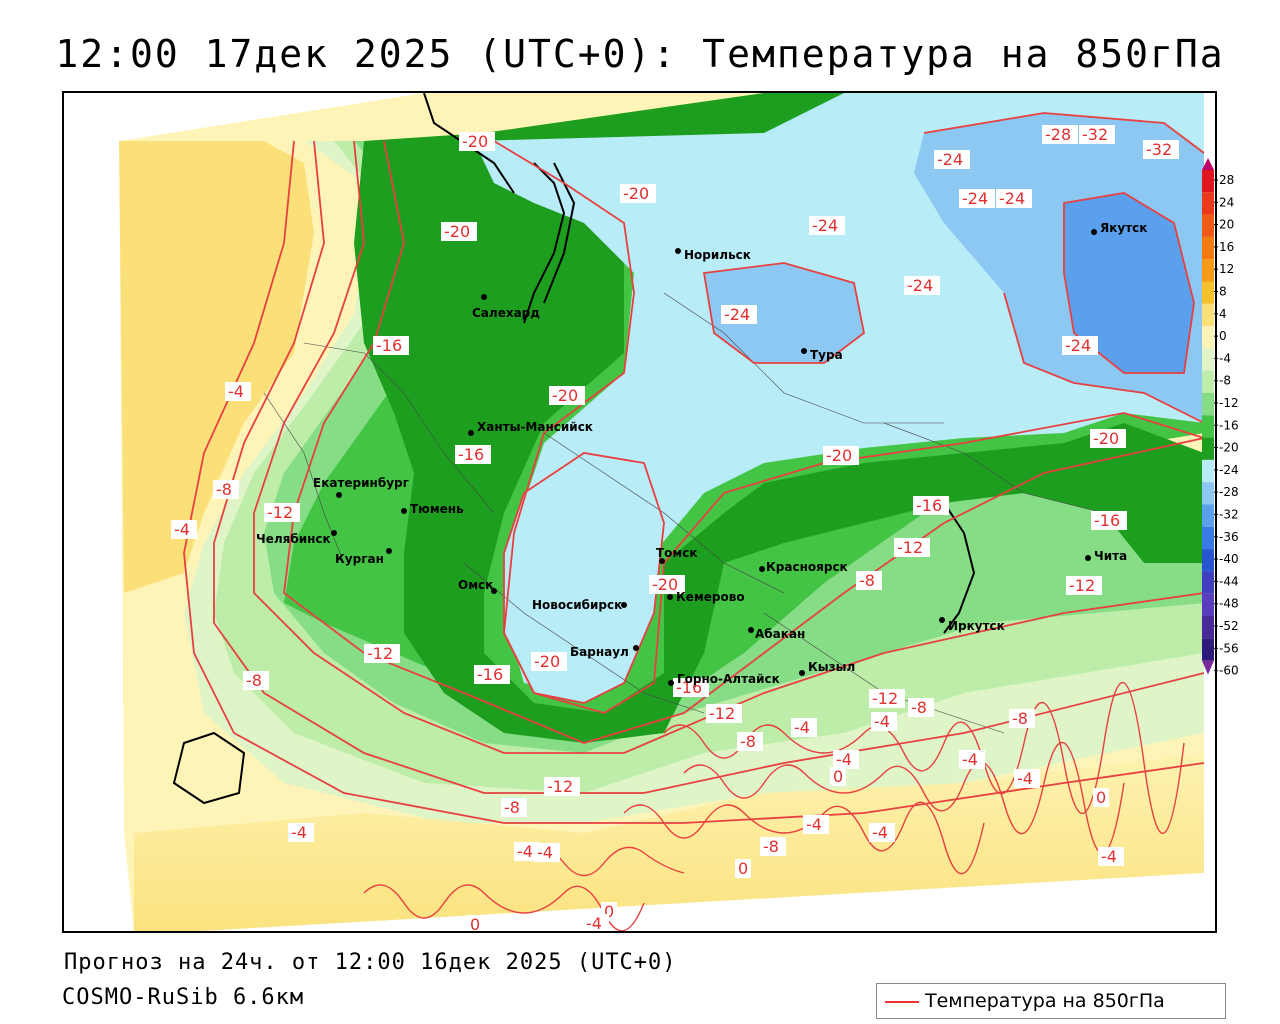 Image resolution: width=1280 pixels, height=1024 pixels. Describe the element at coordinates (475, 585) in the screenshot. I see `city-label: Омск` at that location.